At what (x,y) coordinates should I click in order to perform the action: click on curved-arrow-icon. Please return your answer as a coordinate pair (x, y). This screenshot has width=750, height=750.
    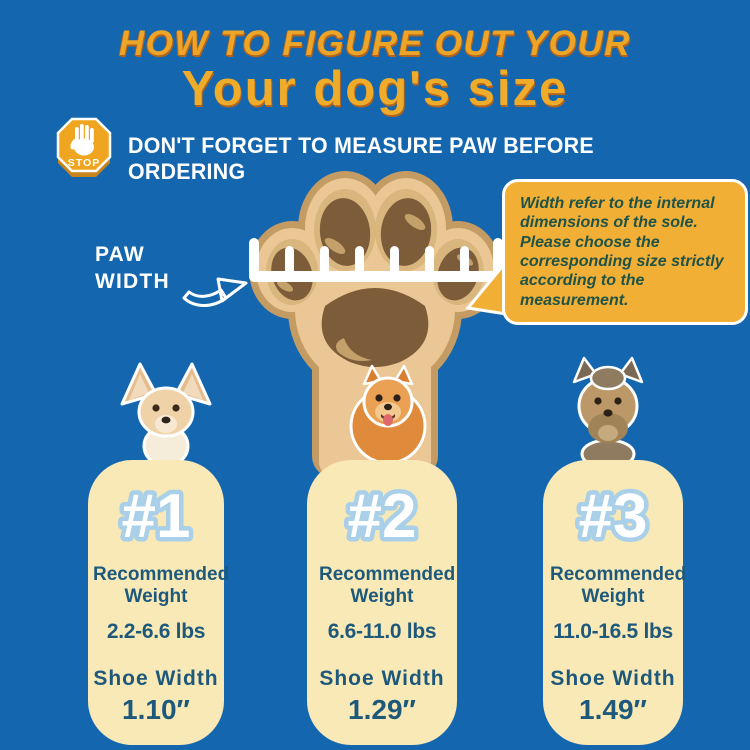
    Looking at the image, I should click on (215, 292).